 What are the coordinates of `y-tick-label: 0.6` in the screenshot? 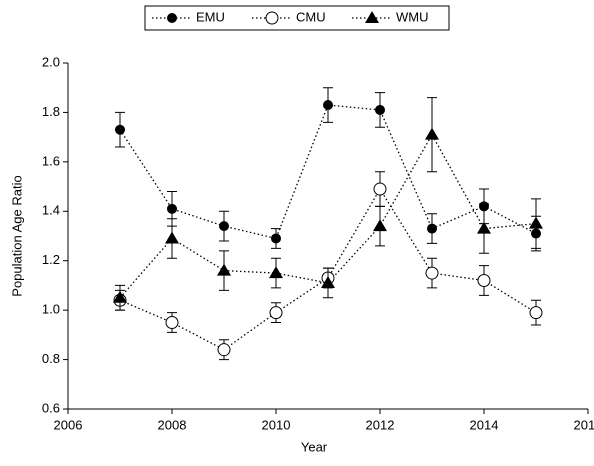 It's located at (51, 407).